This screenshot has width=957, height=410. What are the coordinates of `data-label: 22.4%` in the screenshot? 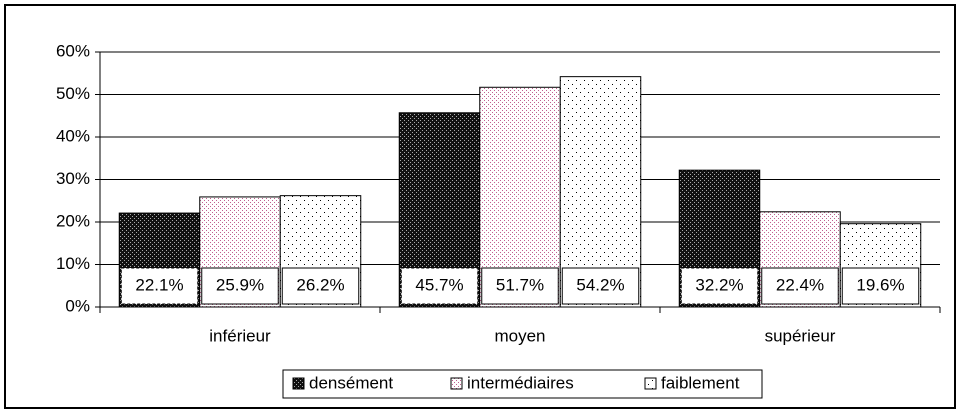 It's located at (800, 284).